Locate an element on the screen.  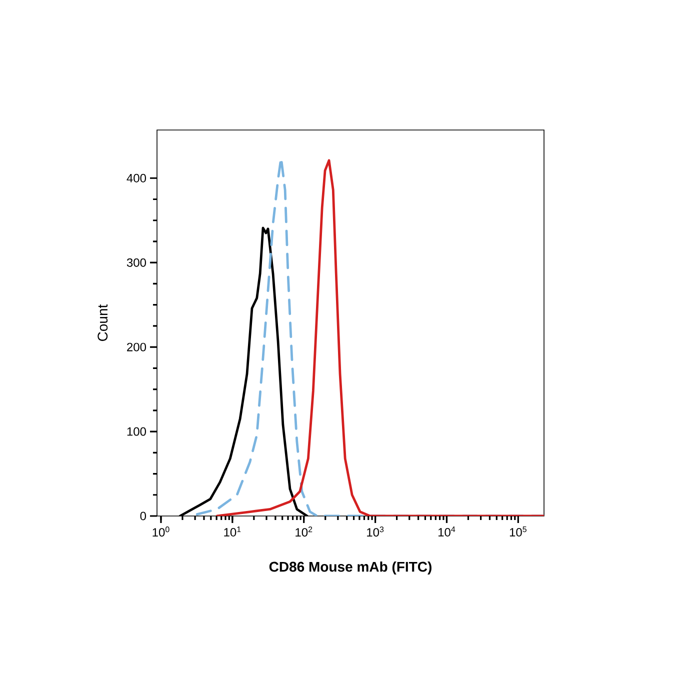
y-tick-label: 300 is located at coordinates (136, 262).